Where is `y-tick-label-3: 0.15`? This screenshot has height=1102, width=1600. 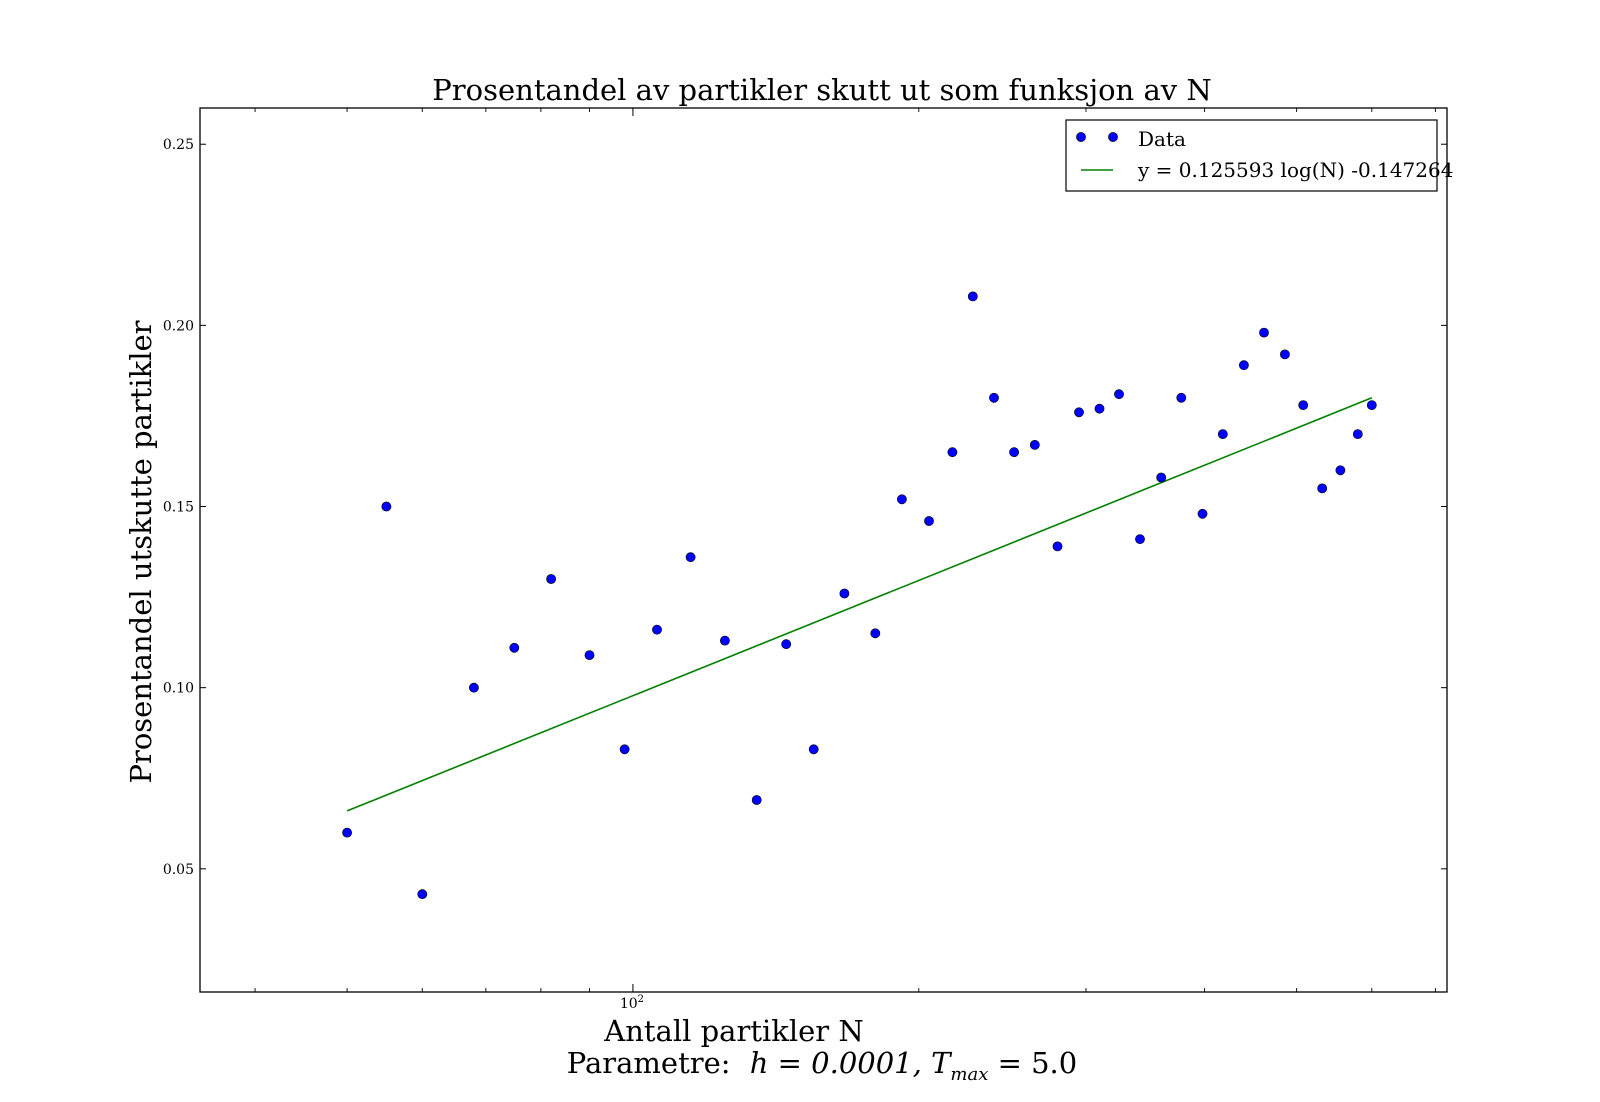
y-tick-label-3: 0.15 is located at coordinates (178, 508).